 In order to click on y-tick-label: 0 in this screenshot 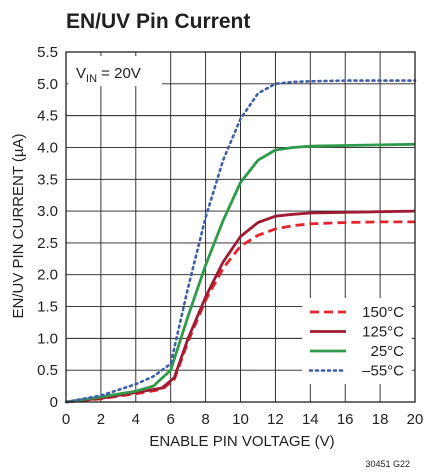, I will do `click(54, 402)`.